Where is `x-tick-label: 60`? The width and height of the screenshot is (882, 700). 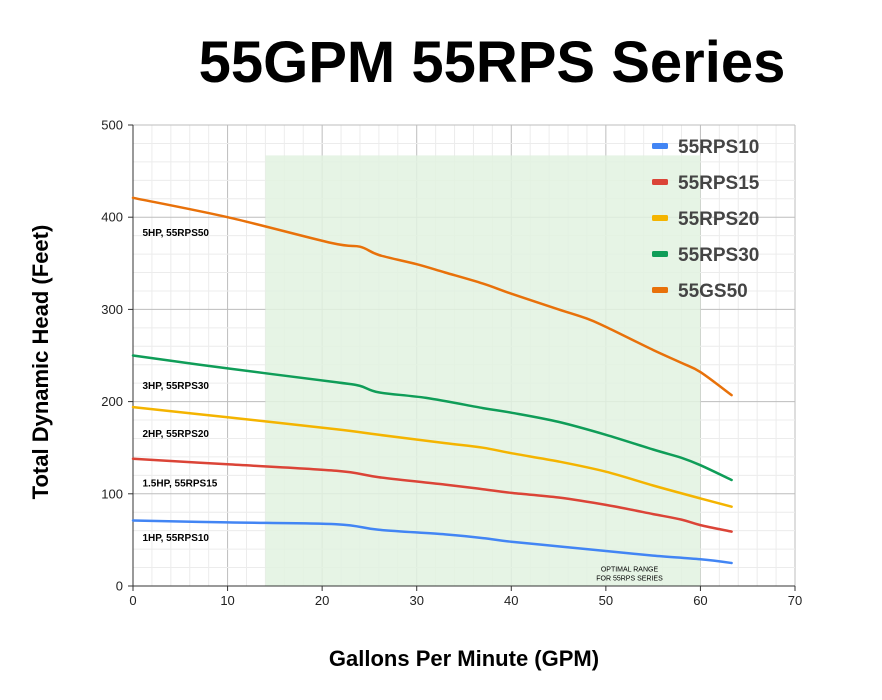
x-tick-label: 60 is located at coordinates (700, 600).